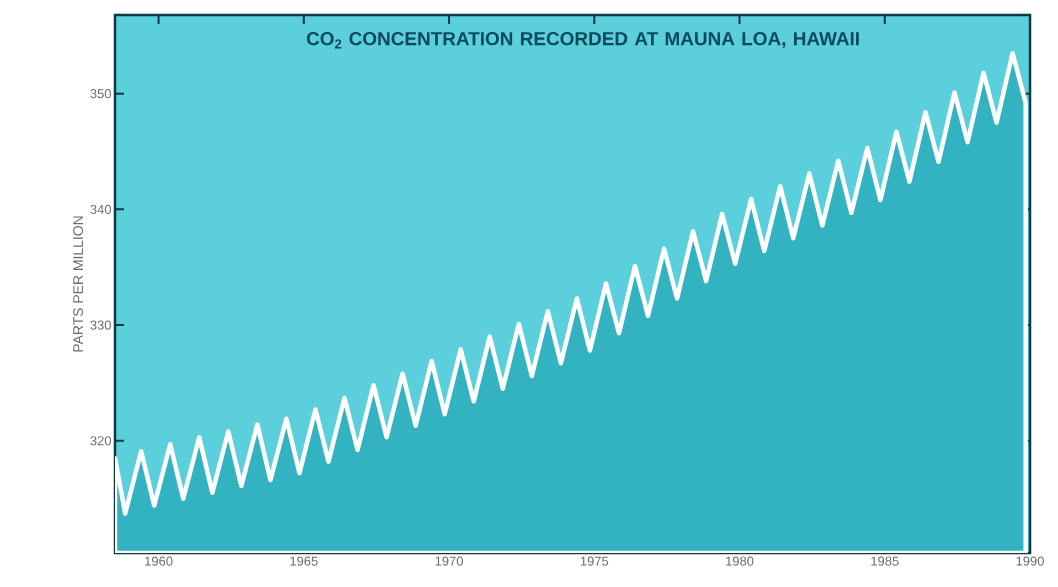 Image resolution: width=1058 pixels, height=587 pixels. Describe the element at coordinates (740, 561) in the screenshot. I see `x-tick-label: 1980` at that location.